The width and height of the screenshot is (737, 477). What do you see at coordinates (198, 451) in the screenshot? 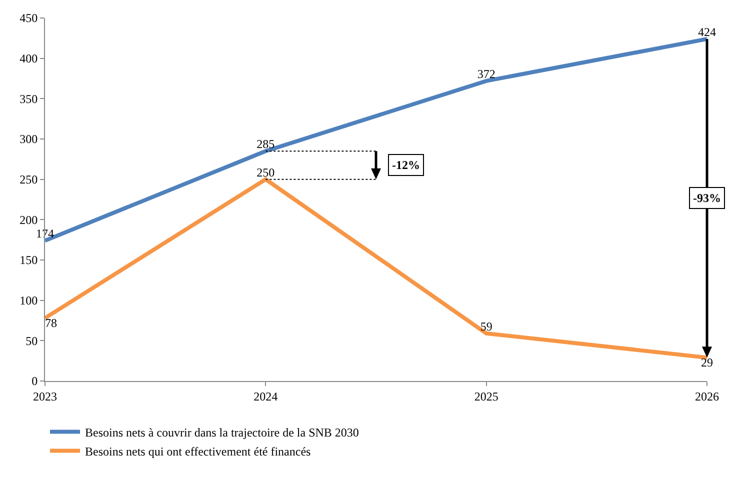
I see `legend-label: Besoins nets qui ont effectivement été financés` at bounding box center [198, 451].